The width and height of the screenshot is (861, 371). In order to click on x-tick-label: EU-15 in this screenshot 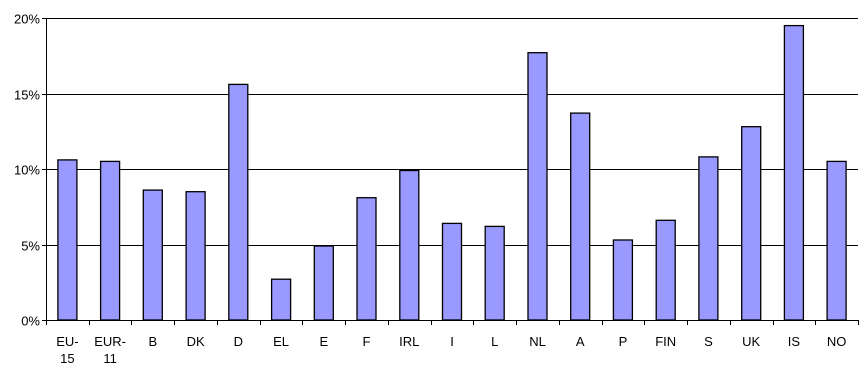, I will do `click(67, 350)`.